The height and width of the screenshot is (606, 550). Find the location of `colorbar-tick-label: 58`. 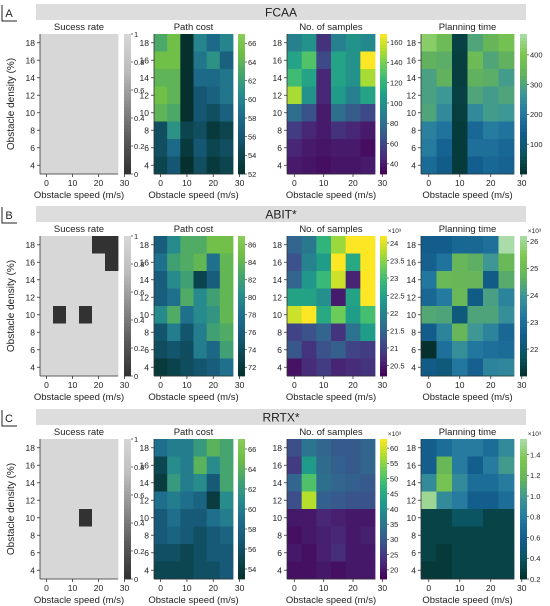

colorbar-tick-label: 58 is located at coordinates (252, 529).